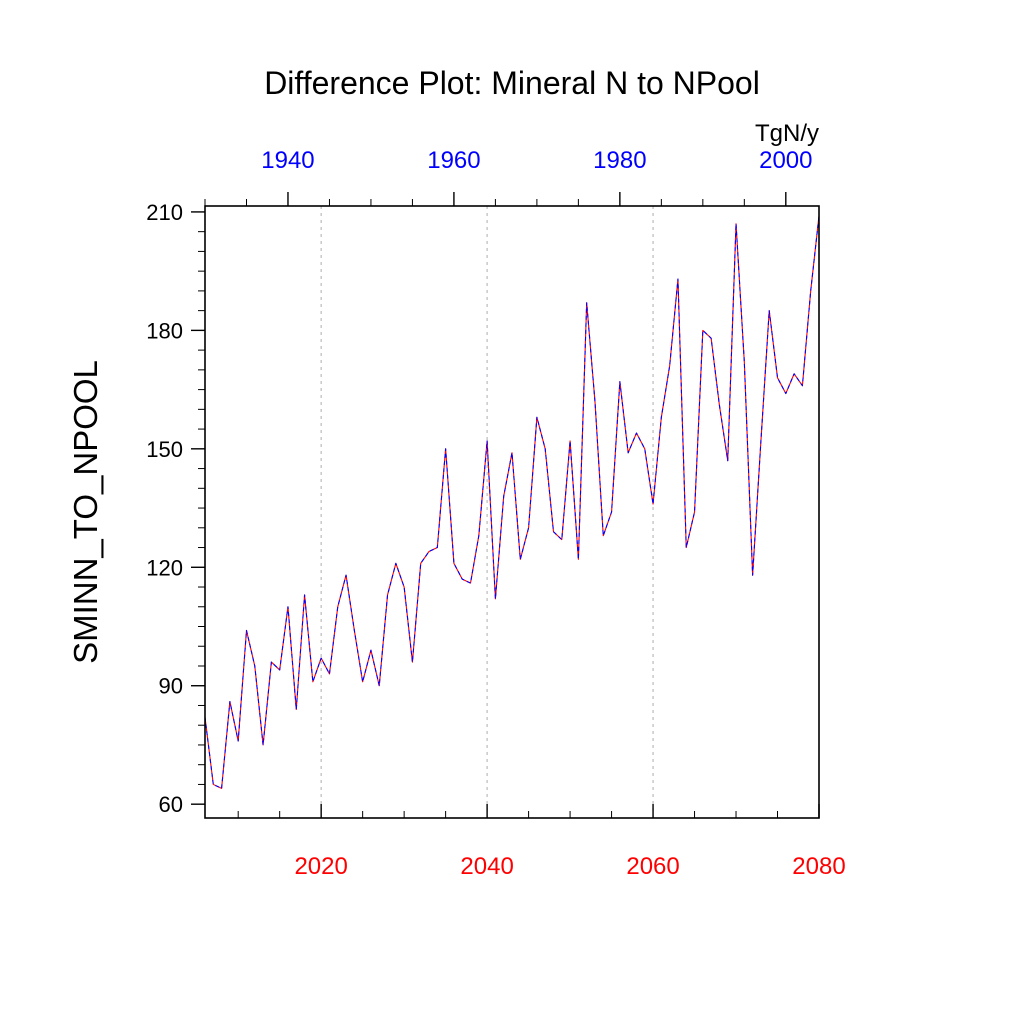  Describe the element at coordinates (85, 512) in the screenshot. I see `y-axis-label: SMINN_TO_NPOOL` at that location.